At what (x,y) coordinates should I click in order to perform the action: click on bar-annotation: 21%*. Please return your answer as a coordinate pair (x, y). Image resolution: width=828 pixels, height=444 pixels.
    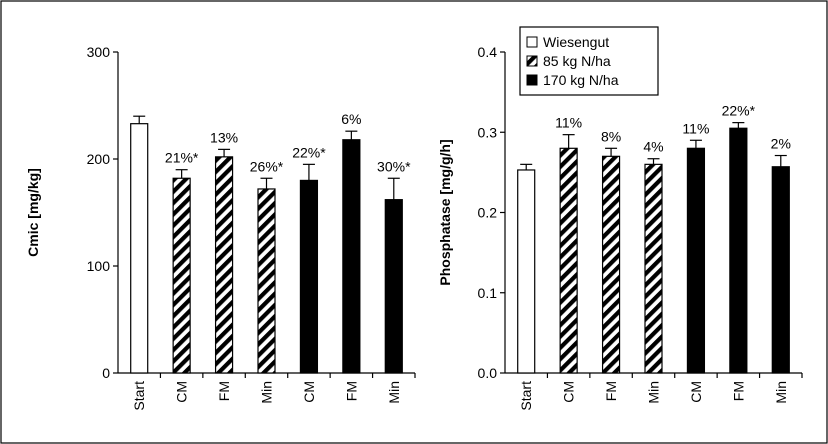
    Looking at the image, I should click on (182, 158).